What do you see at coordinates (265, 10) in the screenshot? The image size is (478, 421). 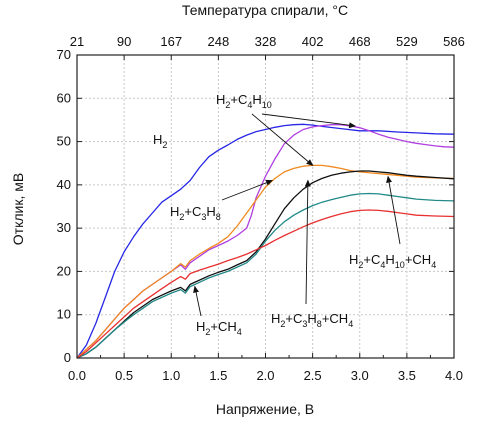 I see `top-axis-title: Температура спирали, °C` at bounding box center [265, 10].